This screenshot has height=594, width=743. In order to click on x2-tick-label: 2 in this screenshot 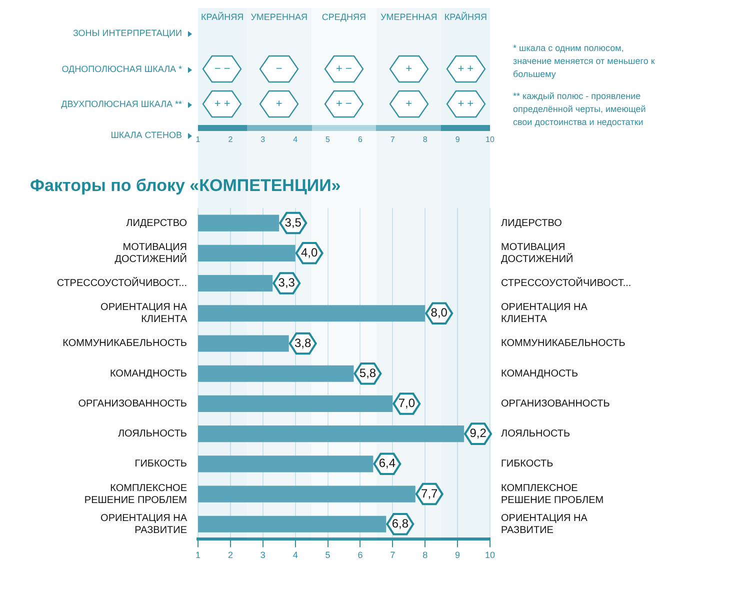, I will do `click(230, 139)`.